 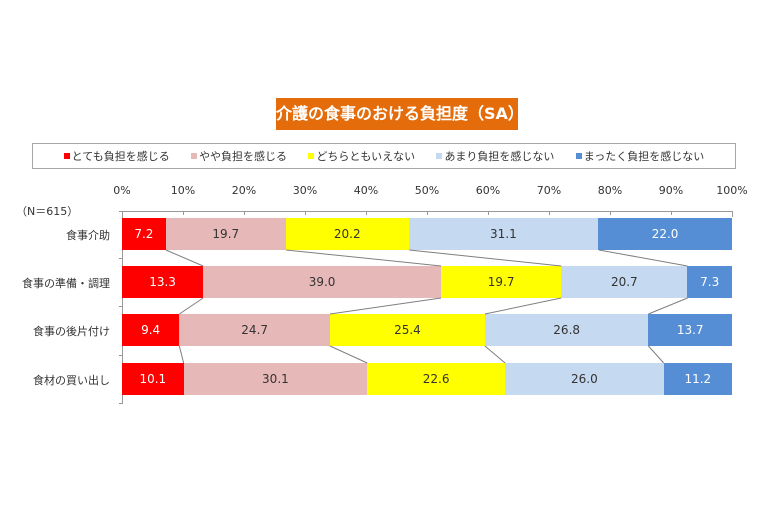 I want to click on legend-item: どちらともいえない, so click(x=361, y=156).